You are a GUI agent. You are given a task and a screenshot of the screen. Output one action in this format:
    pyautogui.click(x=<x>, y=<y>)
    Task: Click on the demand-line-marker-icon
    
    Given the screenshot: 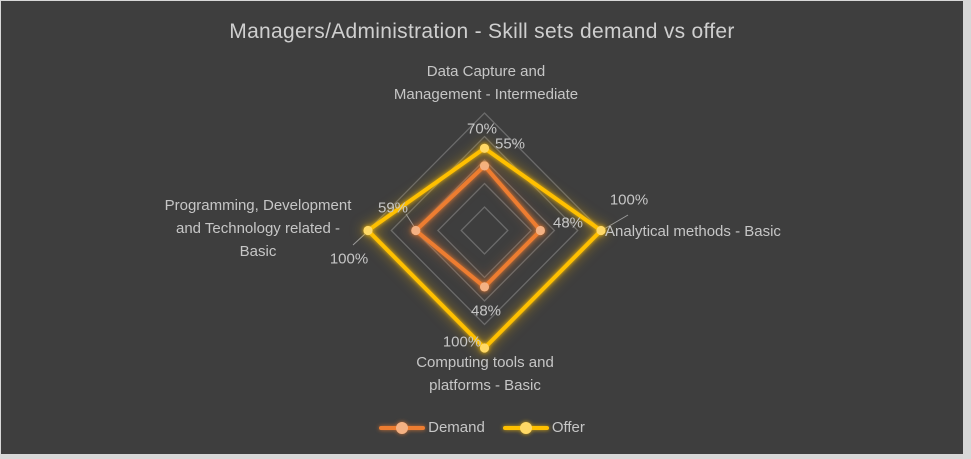 What is the action you would take?
    pyautogui.click(x=402, y=428)
    